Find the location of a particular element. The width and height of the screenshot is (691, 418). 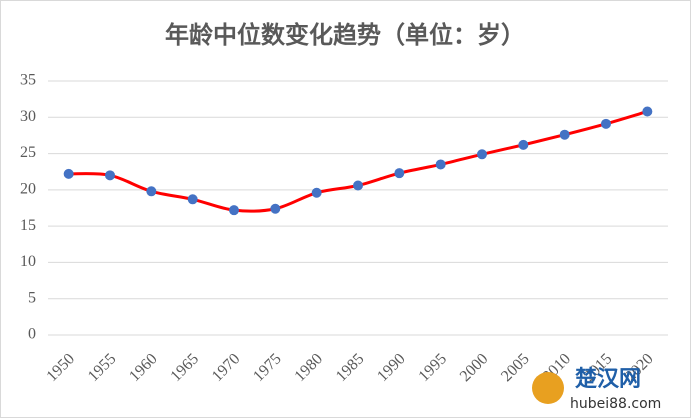

y-tick-label: 5 is located at coordinates (32, 297).